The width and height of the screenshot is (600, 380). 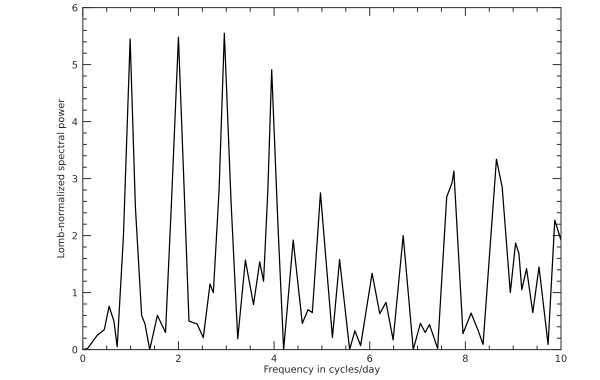 What do you see at coordinates (74, 236) in the screenshot?
I see `y-tick-label: 2` at bounding box center [74, 236].